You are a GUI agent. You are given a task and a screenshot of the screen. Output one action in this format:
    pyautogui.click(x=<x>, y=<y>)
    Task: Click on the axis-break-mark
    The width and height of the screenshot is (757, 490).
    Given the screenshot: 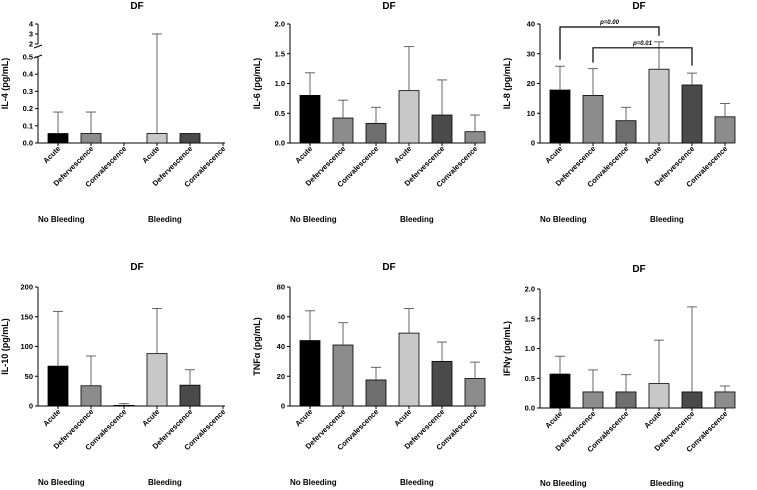 What is the action you would take?
    pyautogui.click(x=38, y=46)
    